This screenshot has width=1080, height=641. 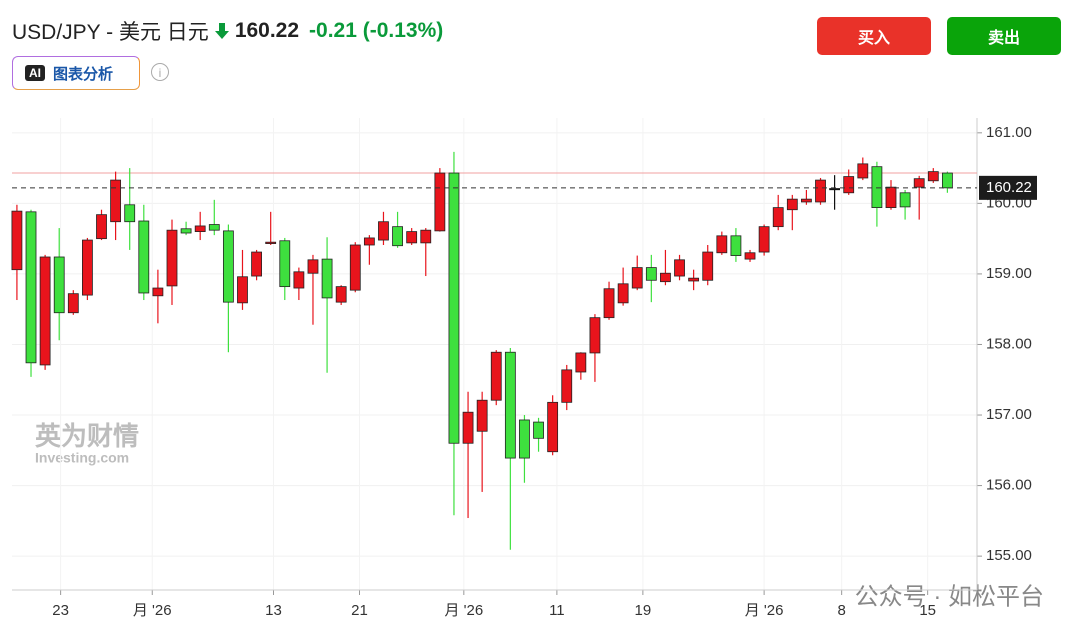 I want to click on info-icon: i, so click(x=160, y=72).